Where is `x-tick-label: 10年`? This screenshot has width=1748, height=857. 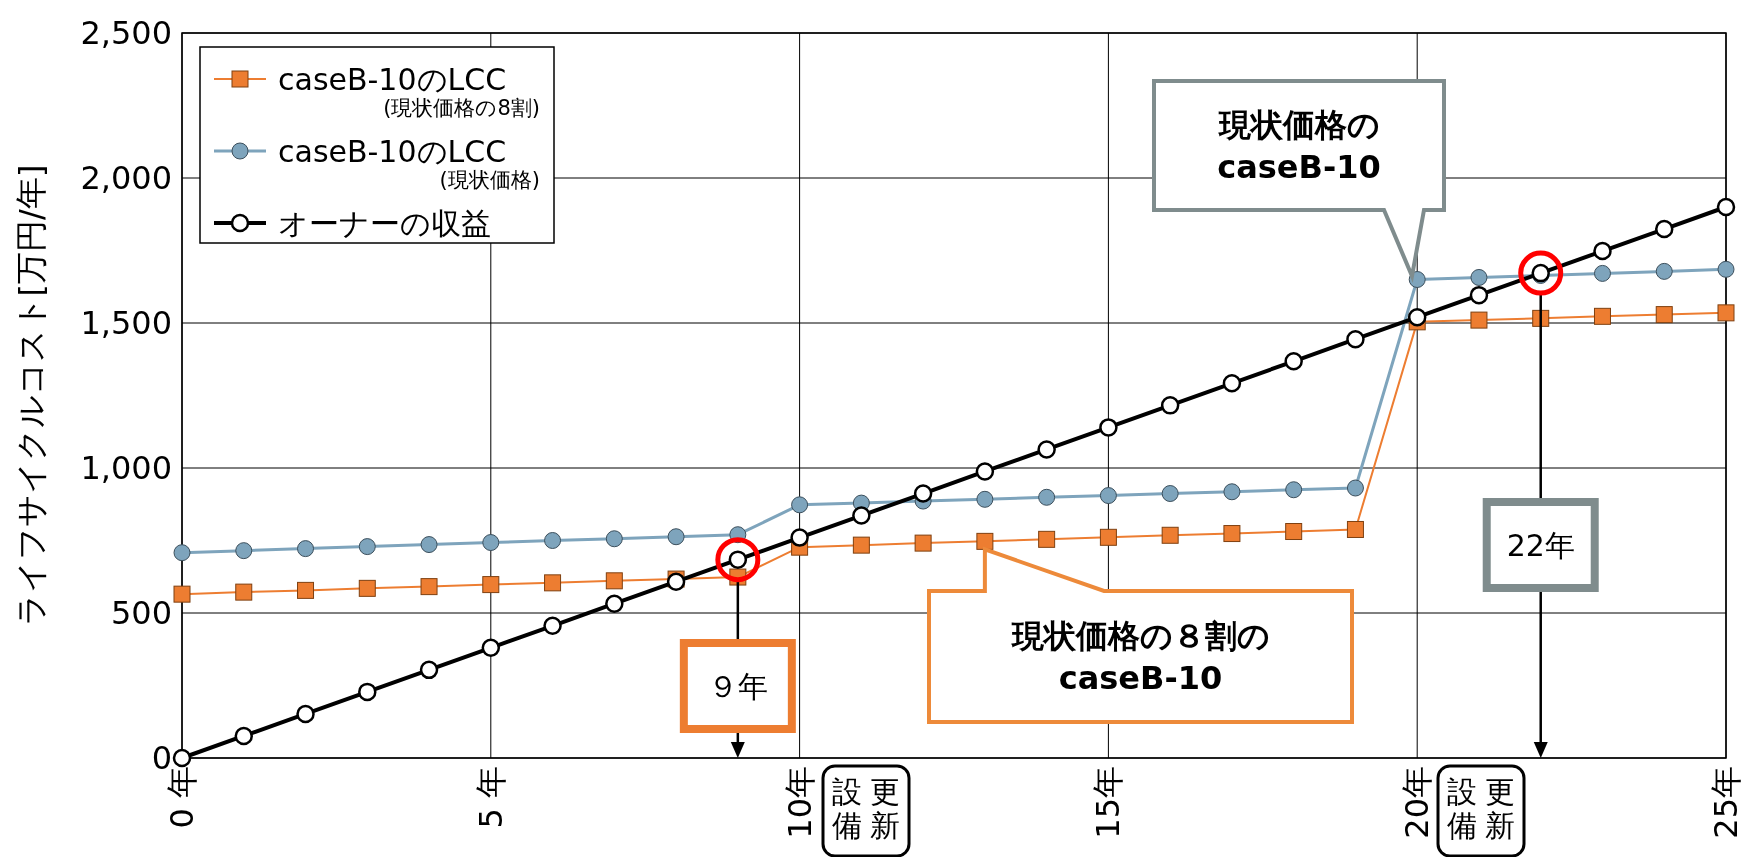
x-tick-label: 10年 is located at coordinates (799, 802).